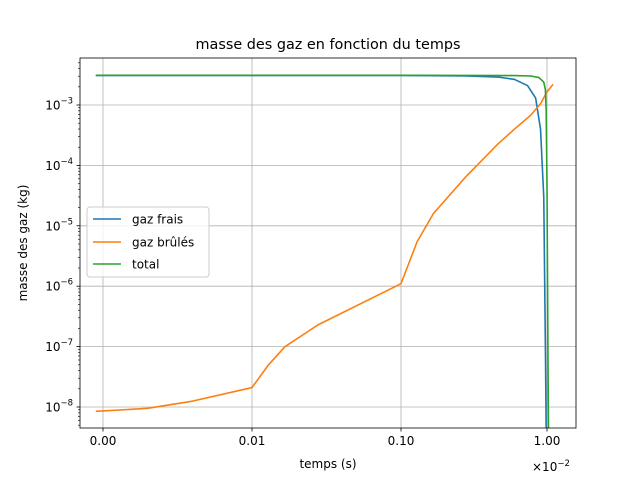 The height and width of the screenshot is (480, 640). I want to click on y-tick-label: 10⁻⁴, so click(59, 165).